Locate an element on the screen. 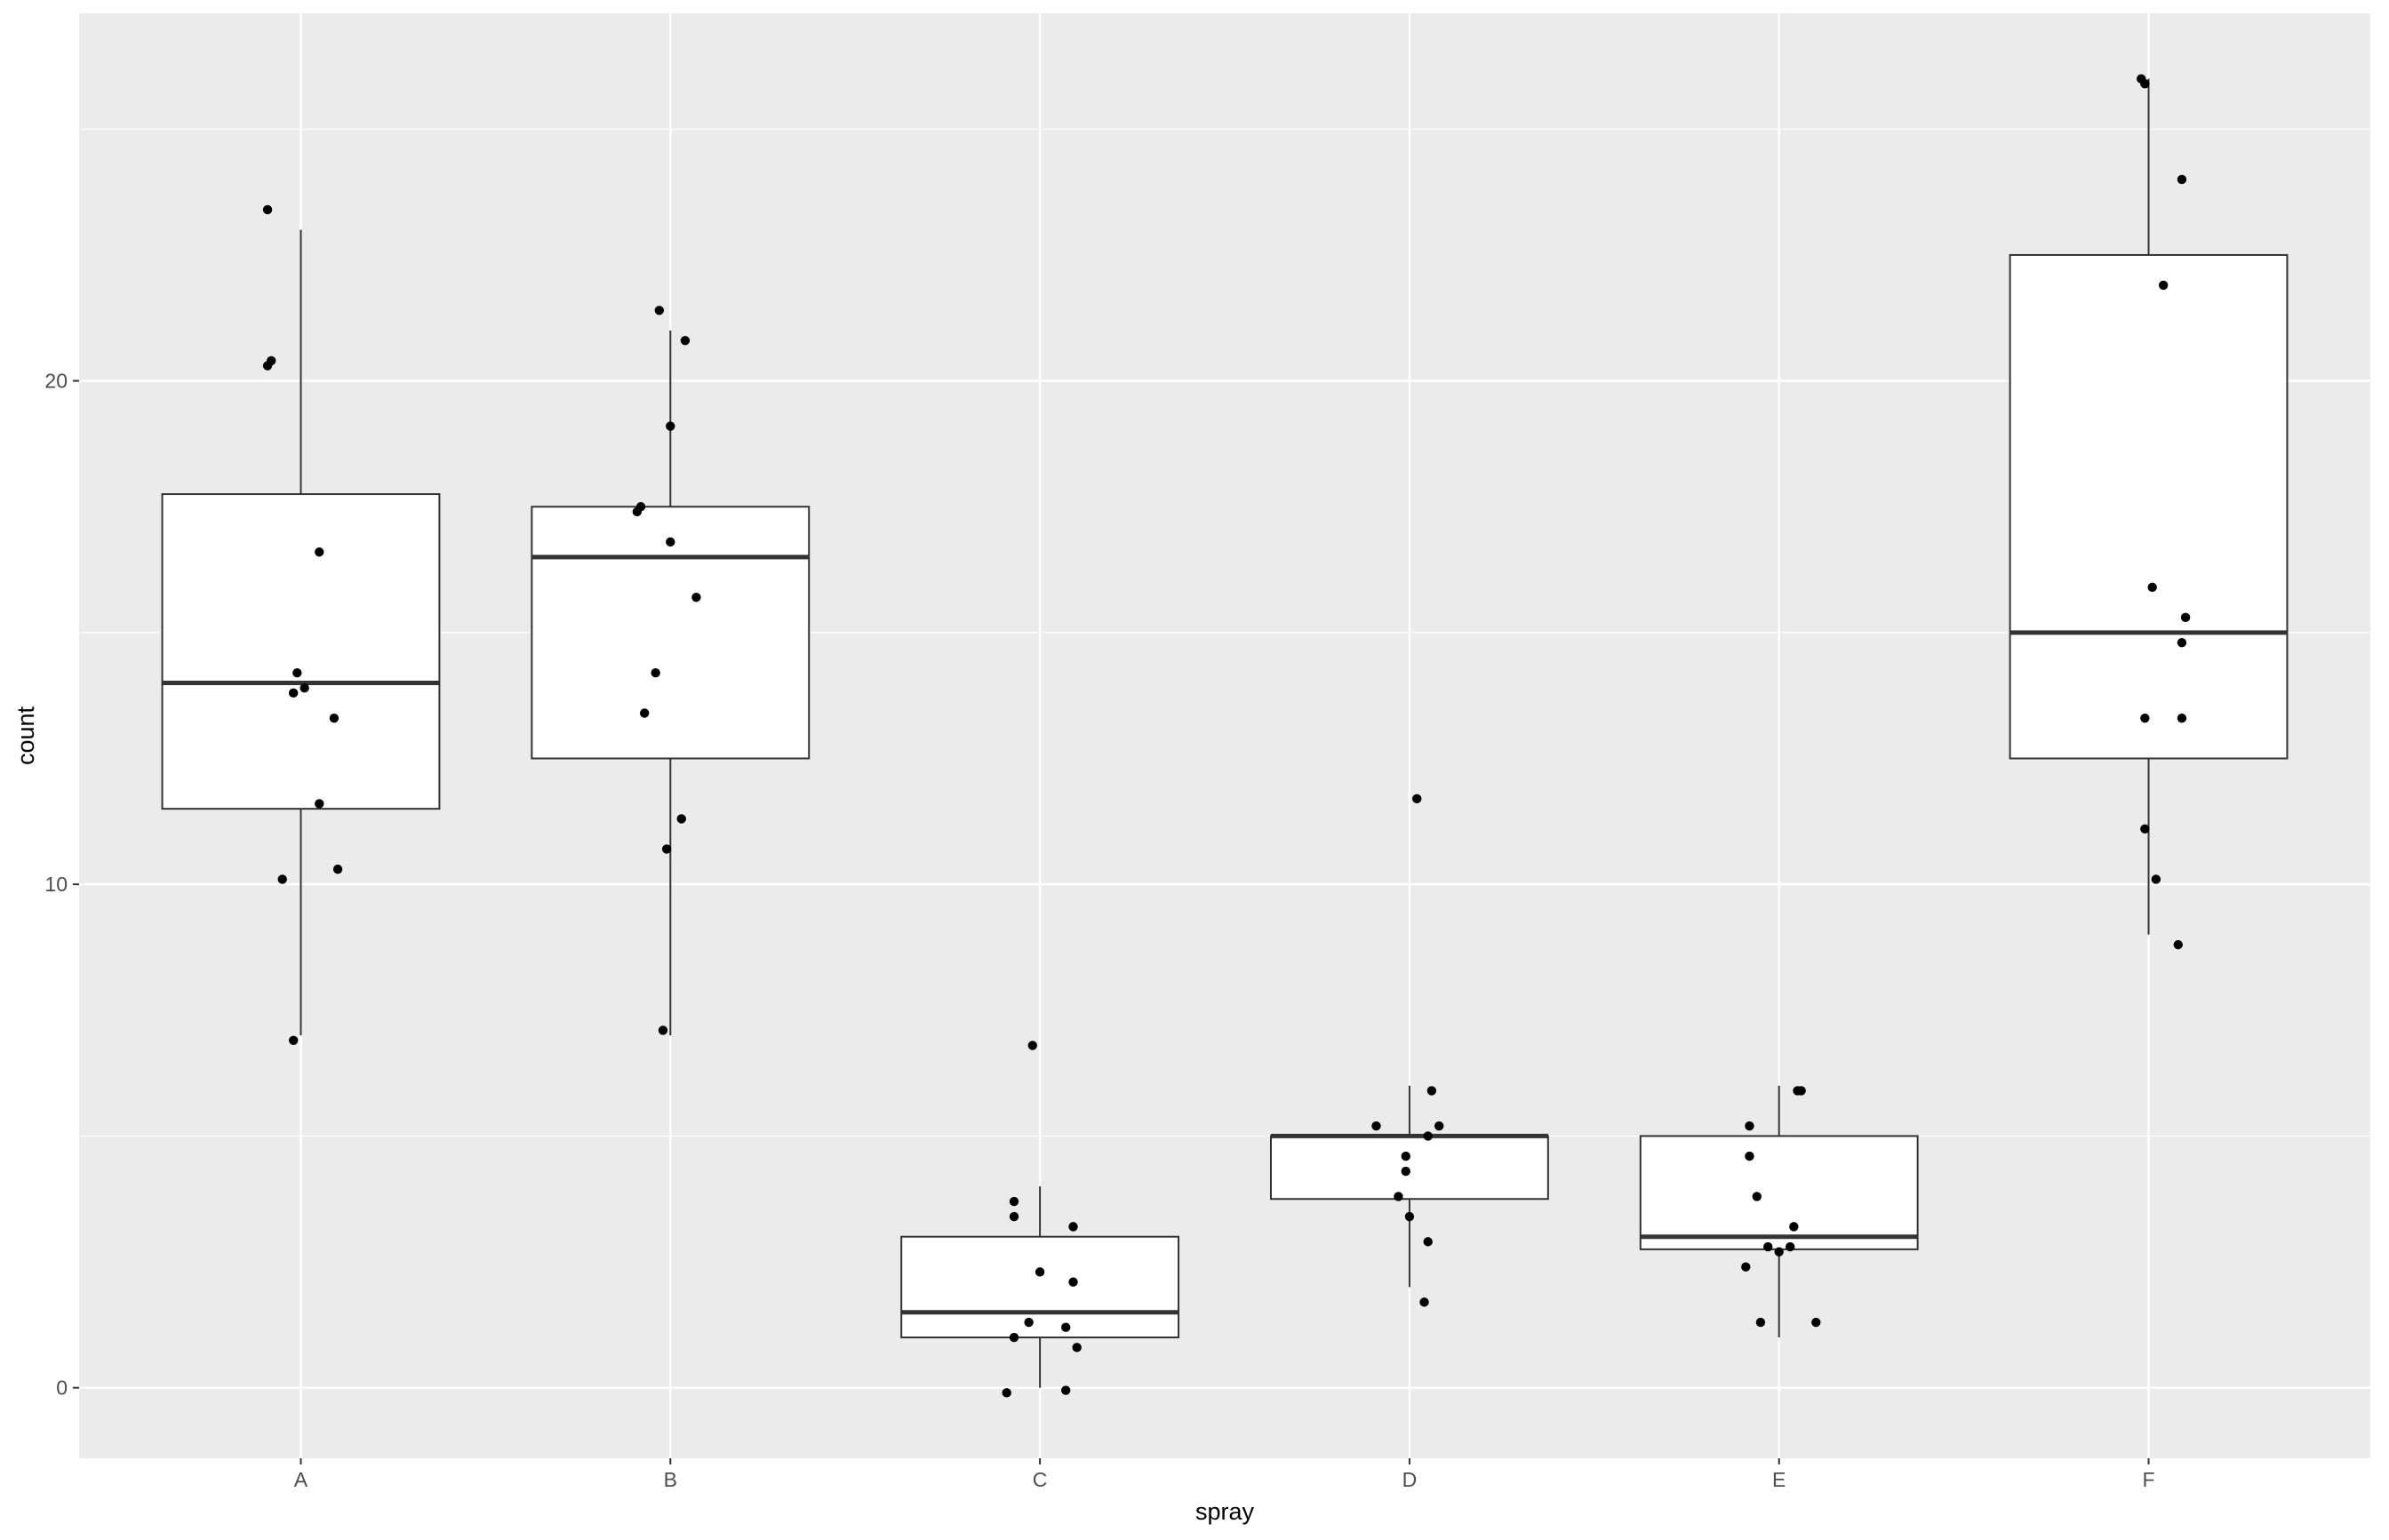 Image resolution: width=2389 pixels, height=1540 pixels. box-e is located at coordinates (1779, 1211).